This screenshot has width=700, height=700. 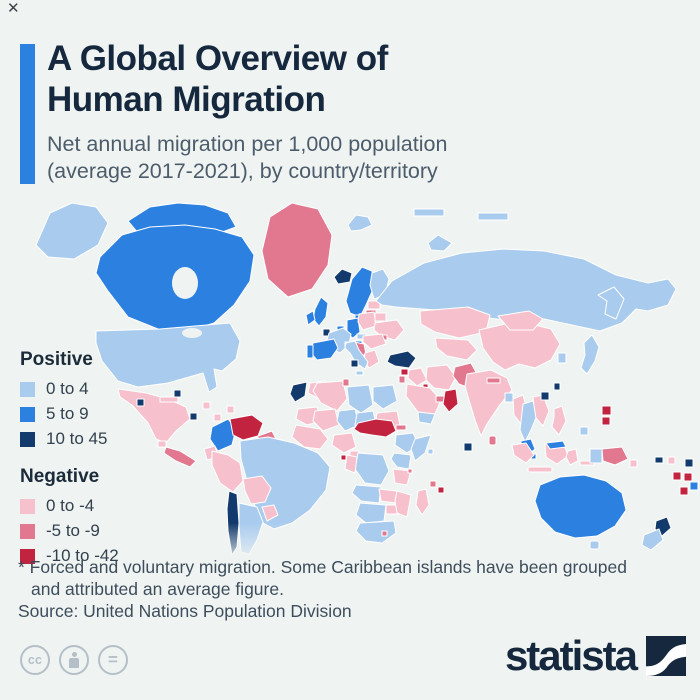 I want to click on region-palau, so click(x=584, y=431).